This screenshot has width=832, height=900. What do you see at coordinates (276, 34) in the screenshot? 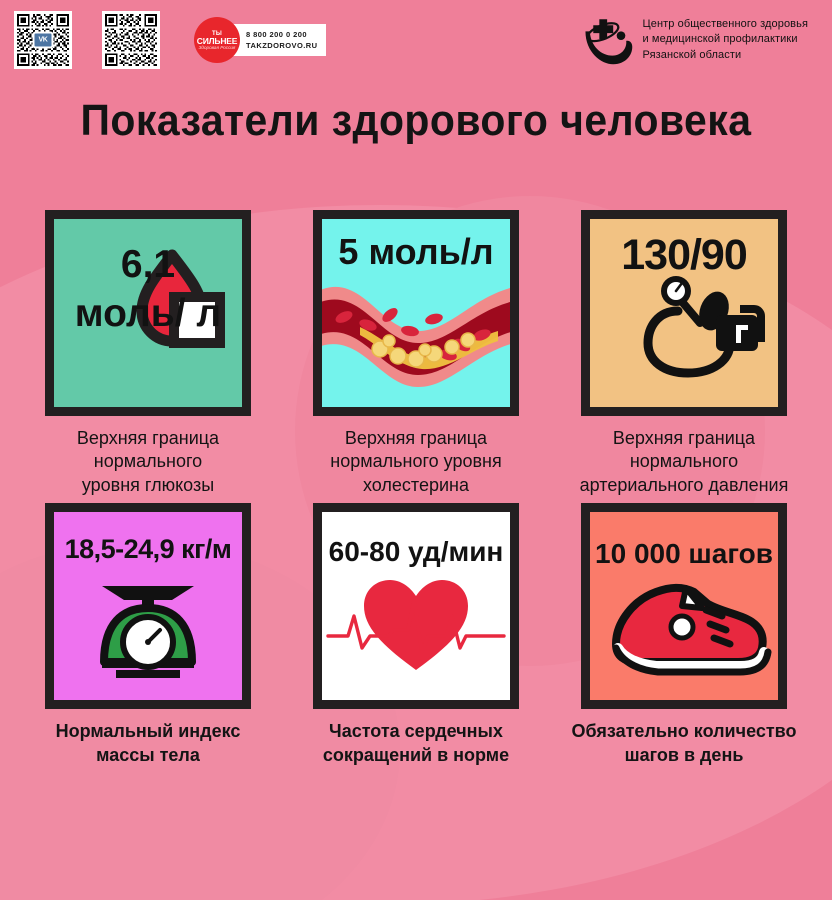
I see `hotline-phone: 8 800 200 0 200` at bounding box center [276, 34].